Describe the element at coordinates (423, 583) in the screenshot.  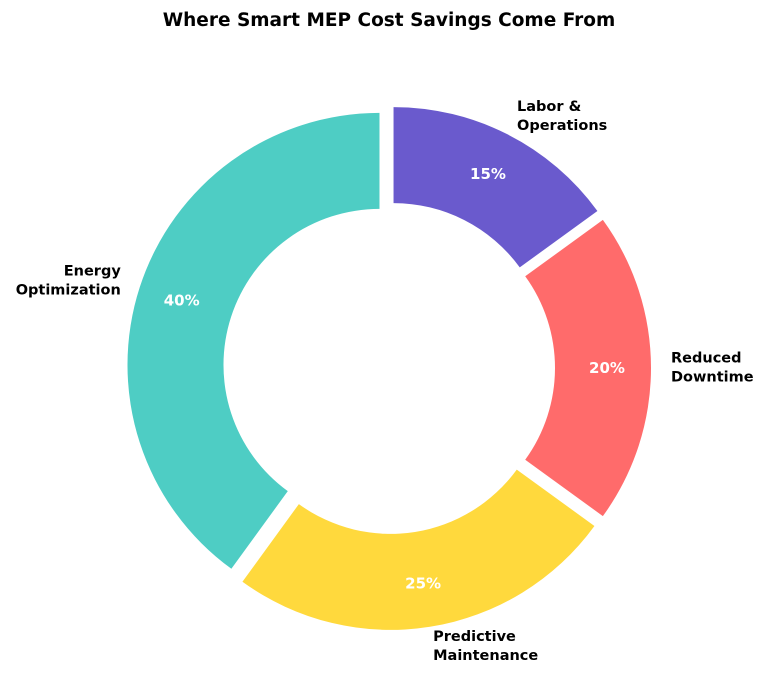
I see `slice-value-label-predictive-maintenance: 25%` at that location.